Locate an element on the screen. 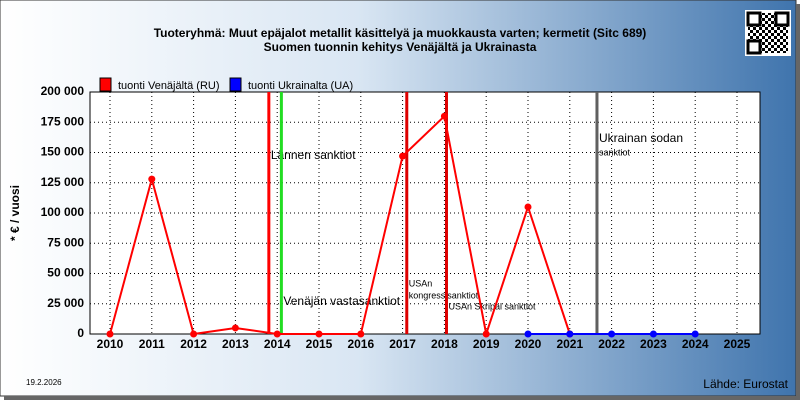 The height and width of the screenshot is (405, 800). x-tick-label: 2022 is located at coordinates (611, 344).